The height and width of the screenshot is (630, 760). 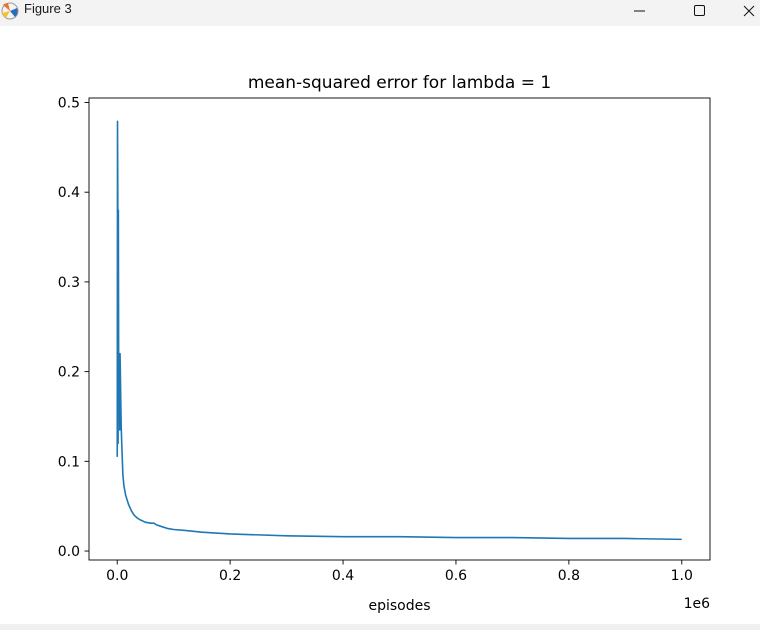 I want to click on close-icon, so click(x=749, y=11).